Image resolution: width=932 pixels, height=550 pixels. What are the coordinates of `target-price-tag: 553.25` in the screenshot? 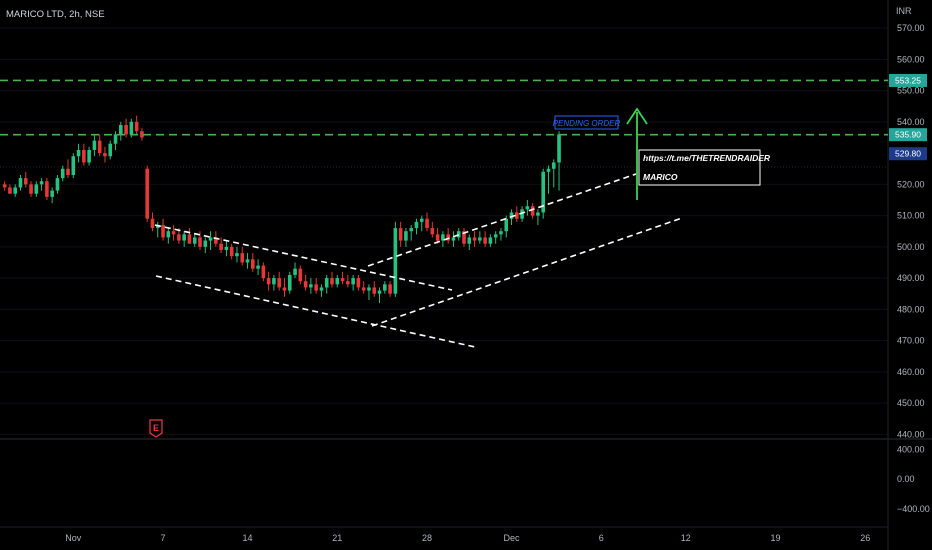 It's located at (908, 80).